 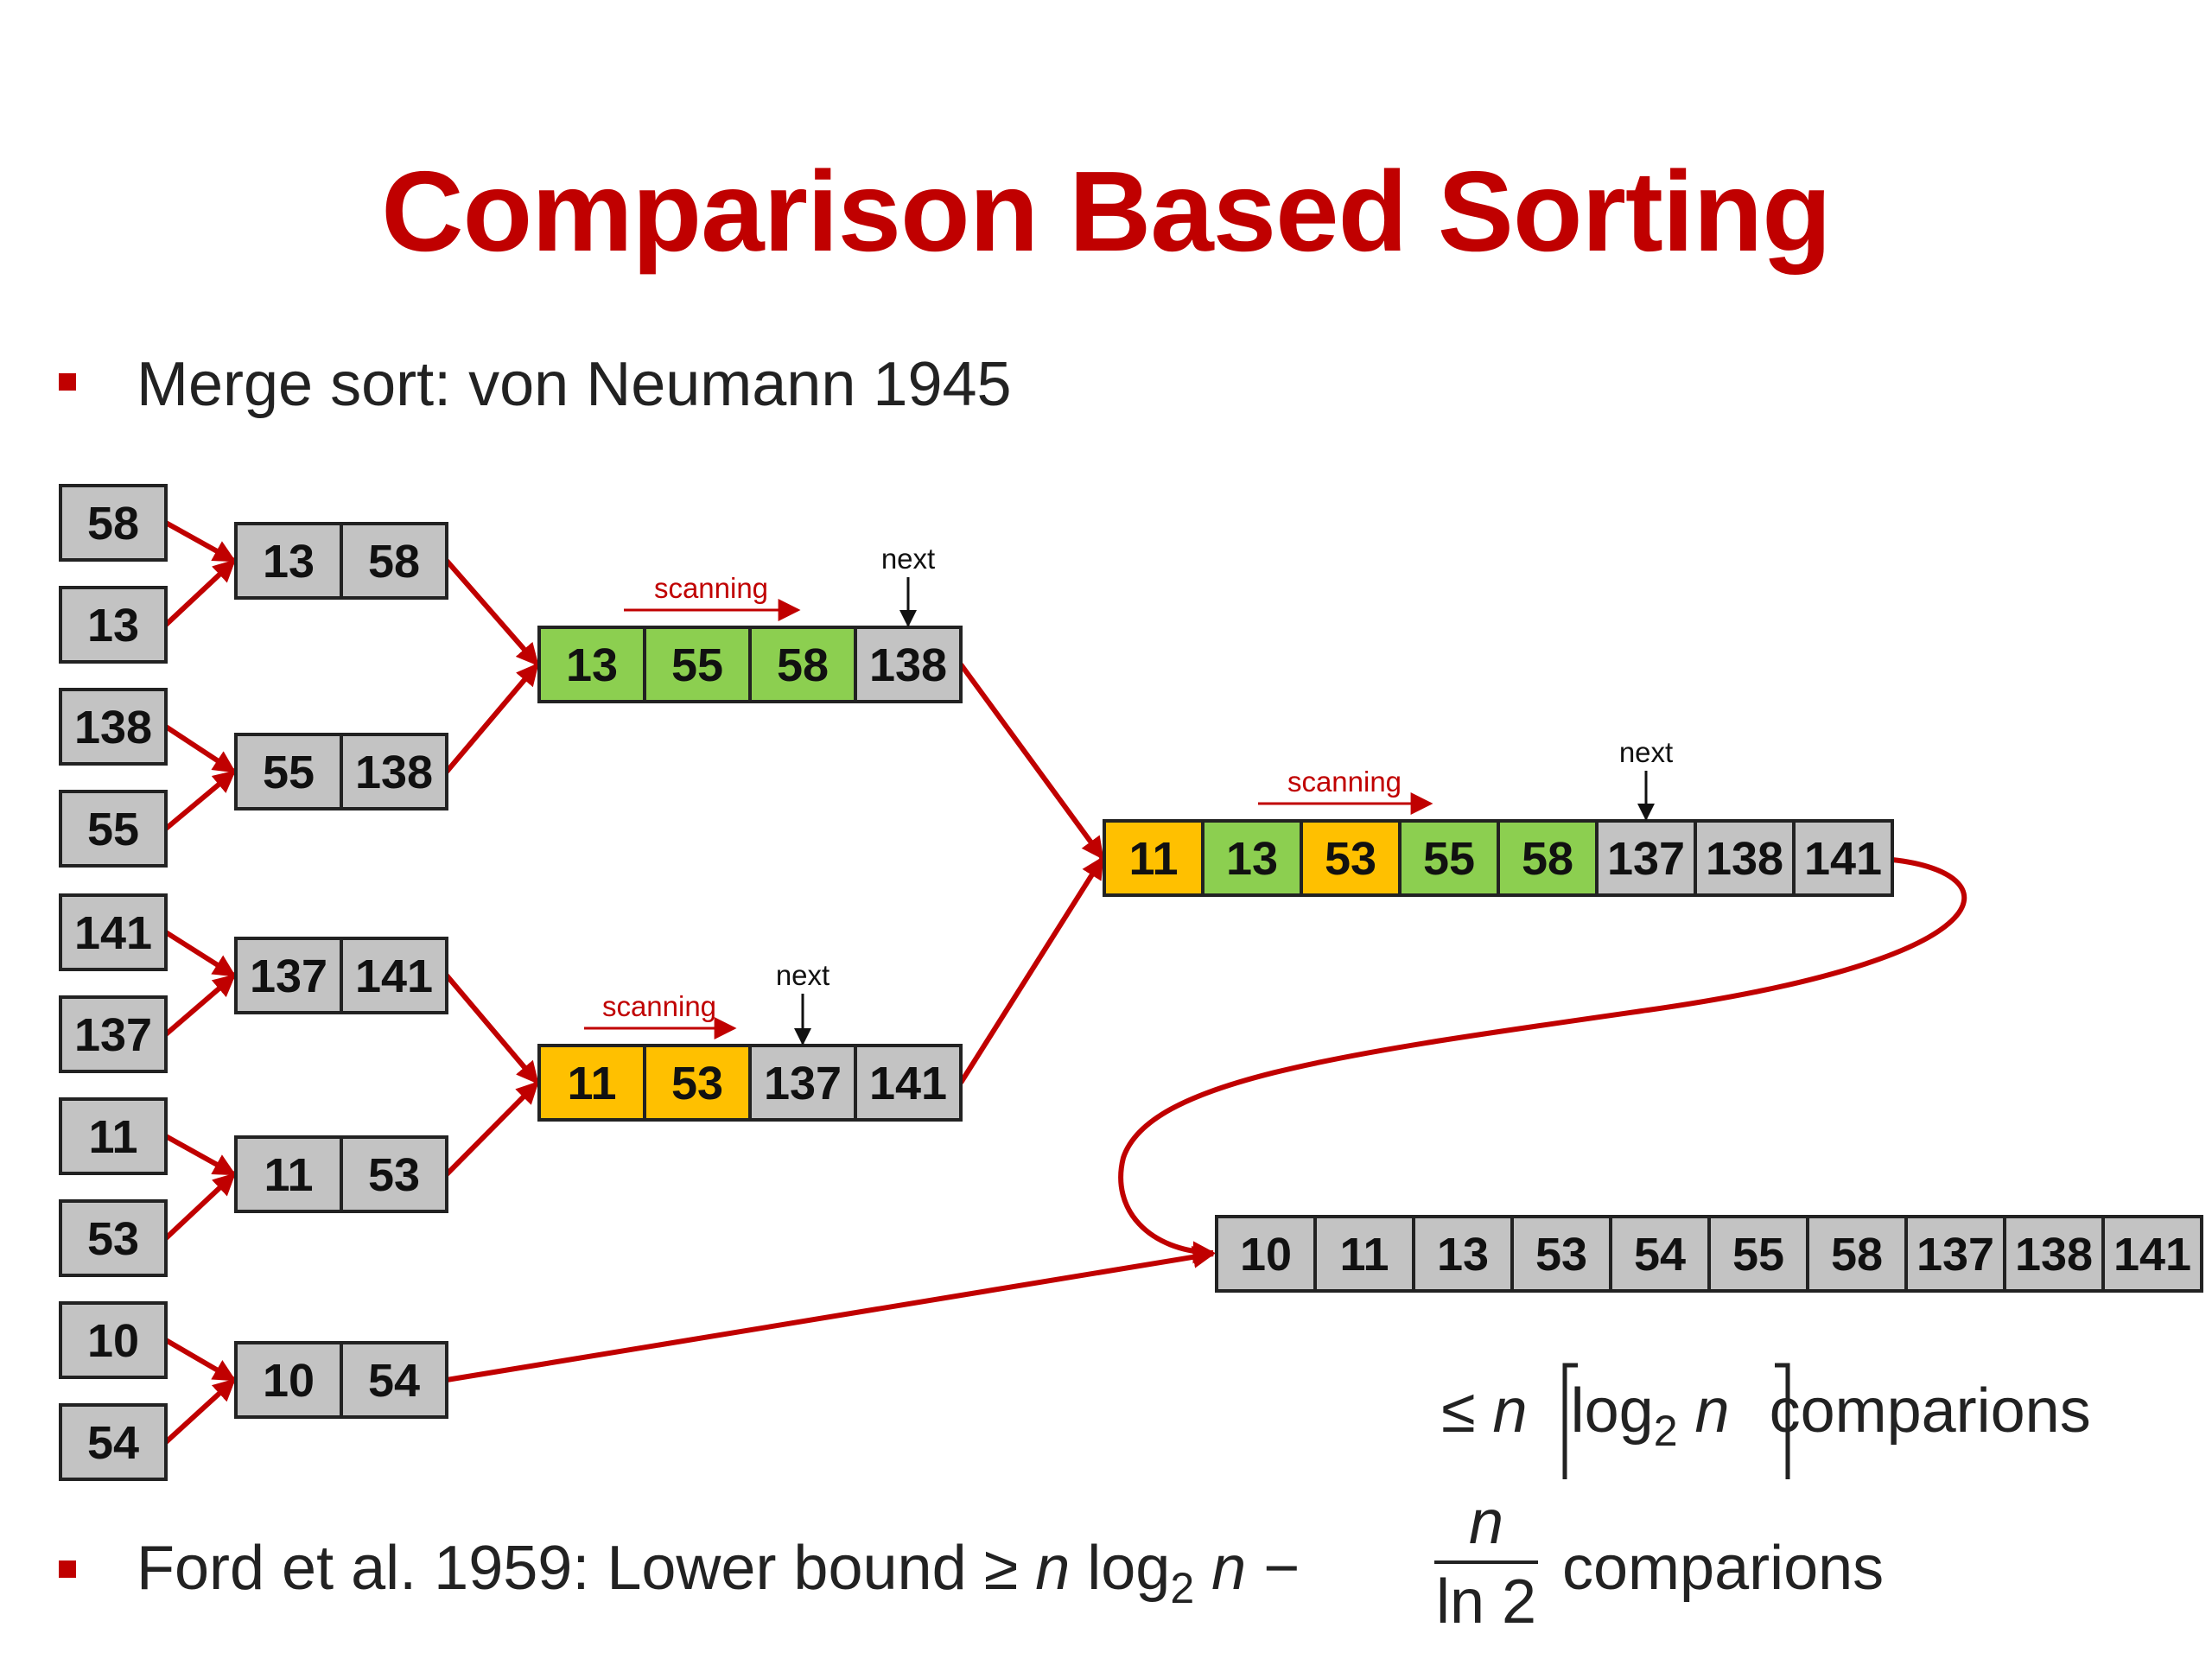 I want to click on leq-symbol: ≤, so click(x=1458, y=1411).